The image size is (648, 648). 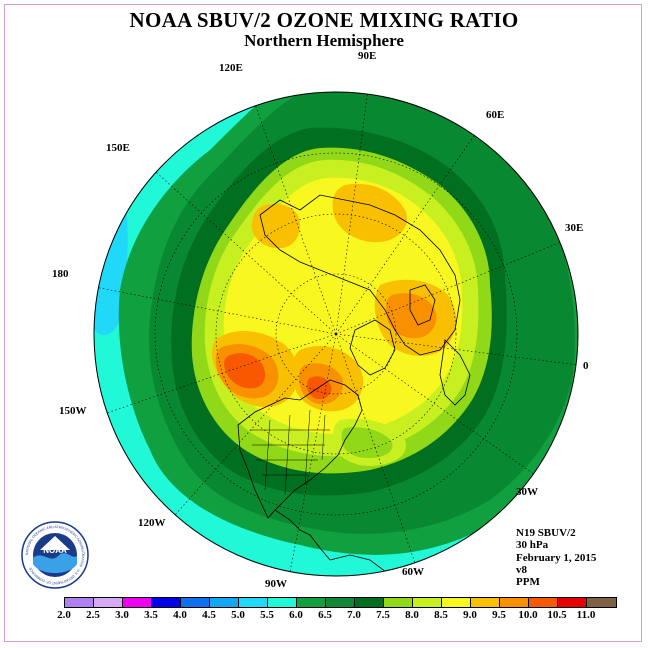 What do you see at coordinates (527, 492) in the screenshot?
I see `longitude-label-30w: 30W` at bounding box center [527, 492].